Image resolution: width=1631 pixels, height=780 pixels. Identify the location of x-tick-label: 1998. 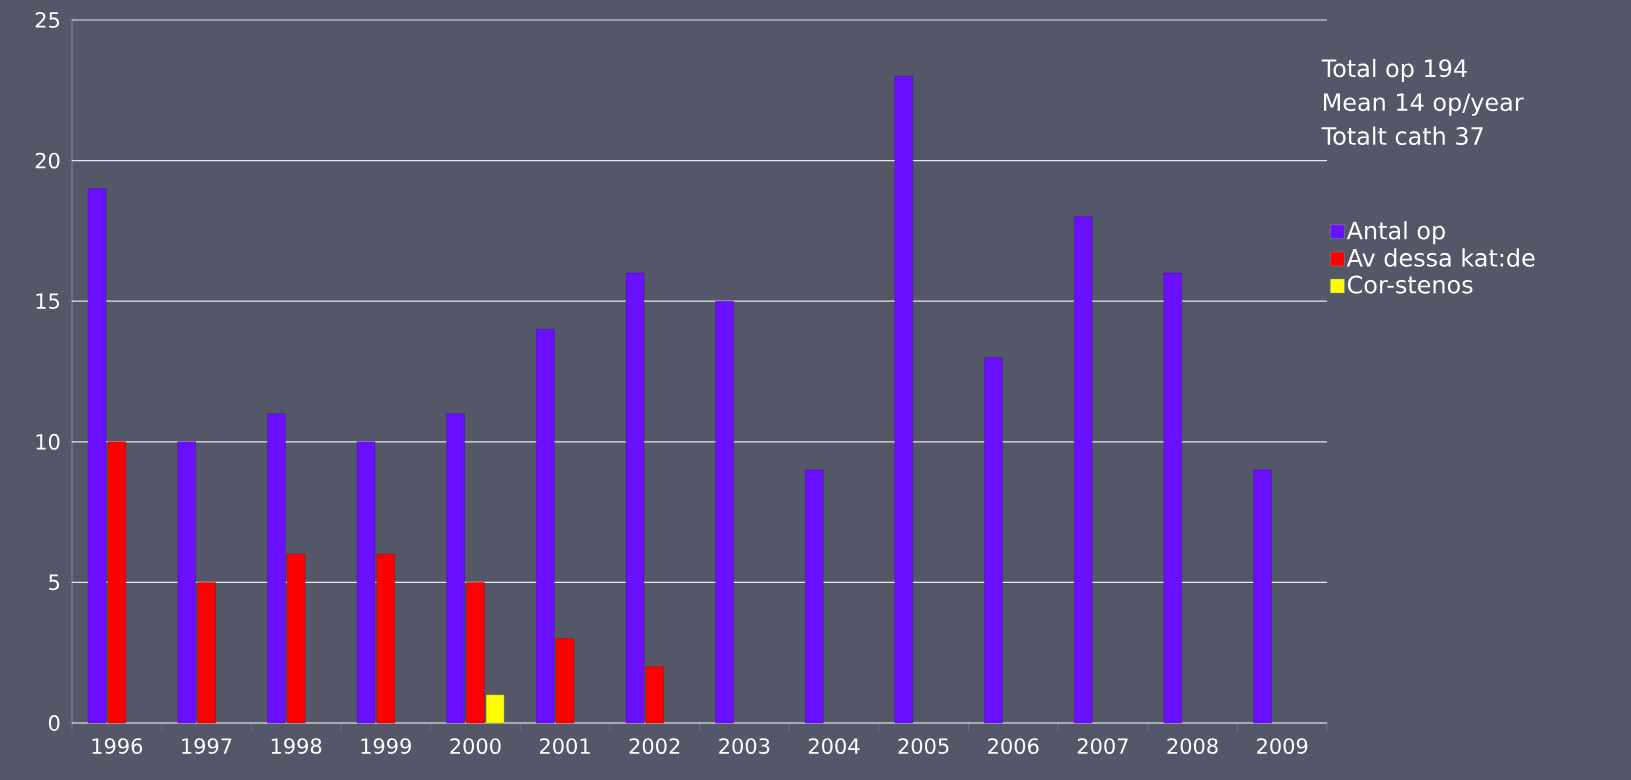
(296, 746).